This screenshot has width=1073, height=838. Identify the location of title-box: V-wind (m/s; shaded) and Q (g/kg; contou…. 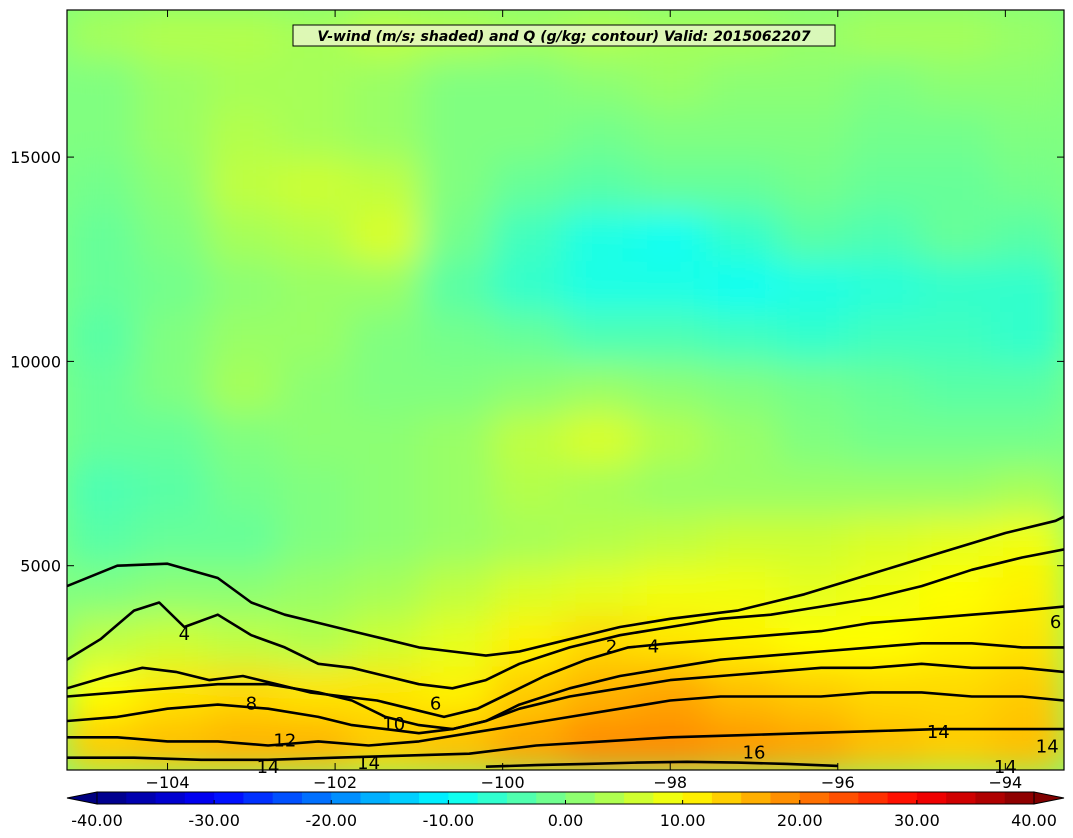
(564, 35).